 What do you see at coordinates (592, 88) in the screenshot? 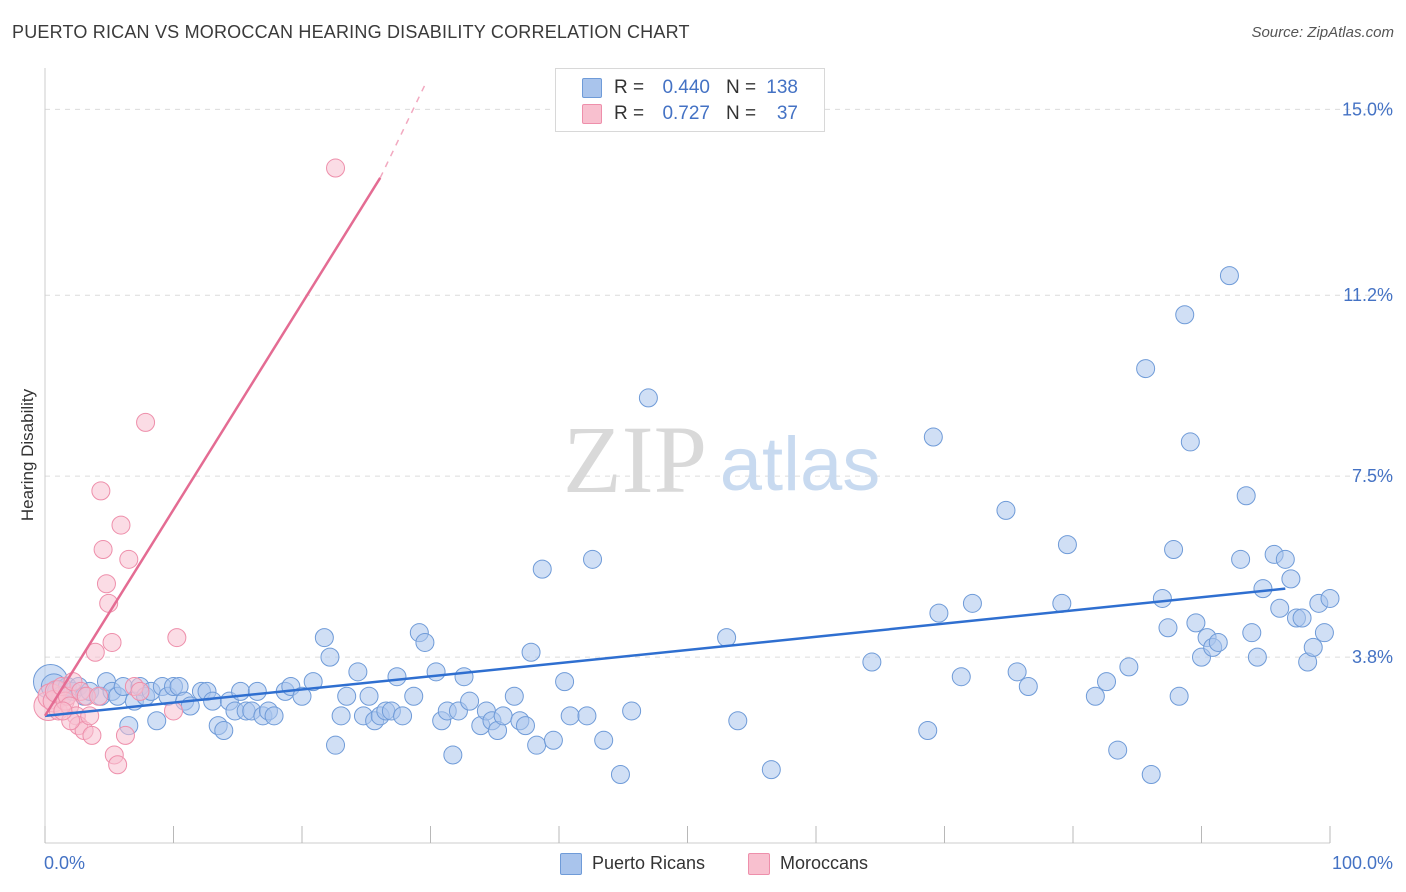
I see `legend-swatch-blue` at bounding box center [592, 88].